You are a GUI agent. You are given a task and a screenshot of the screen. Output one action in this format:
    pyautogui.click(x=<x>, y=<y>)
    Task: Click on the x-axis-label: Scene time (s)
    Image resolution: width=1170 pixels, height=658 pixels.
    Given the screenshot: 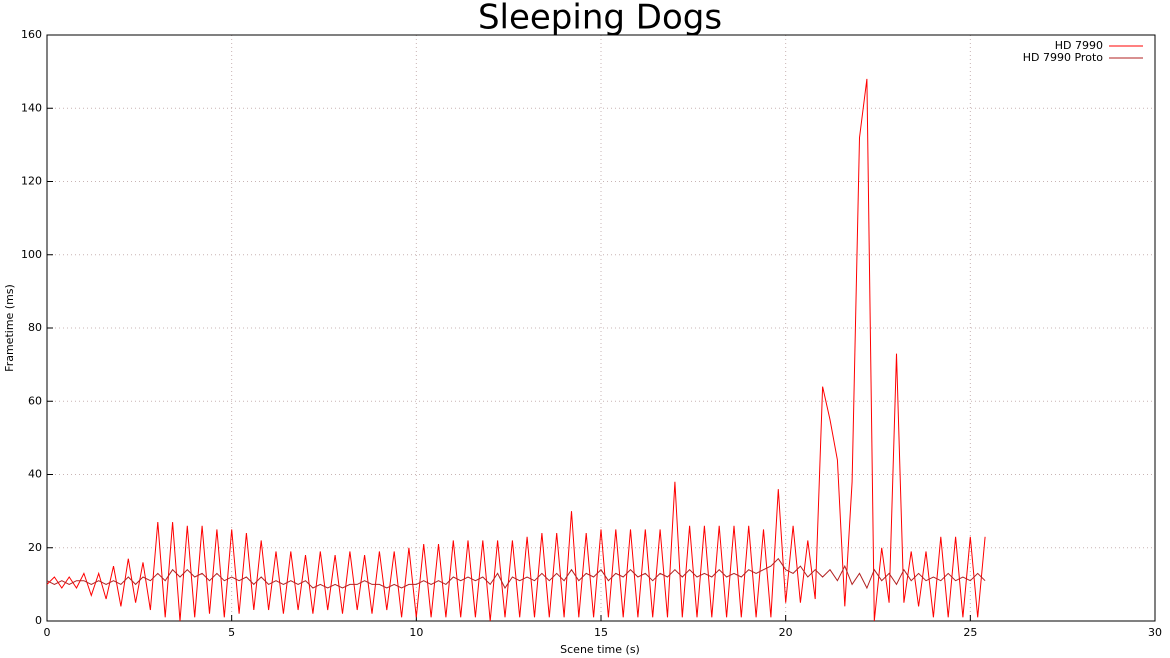 What is the action you would take?
    pyautogui.click(x=600, y=649)
    